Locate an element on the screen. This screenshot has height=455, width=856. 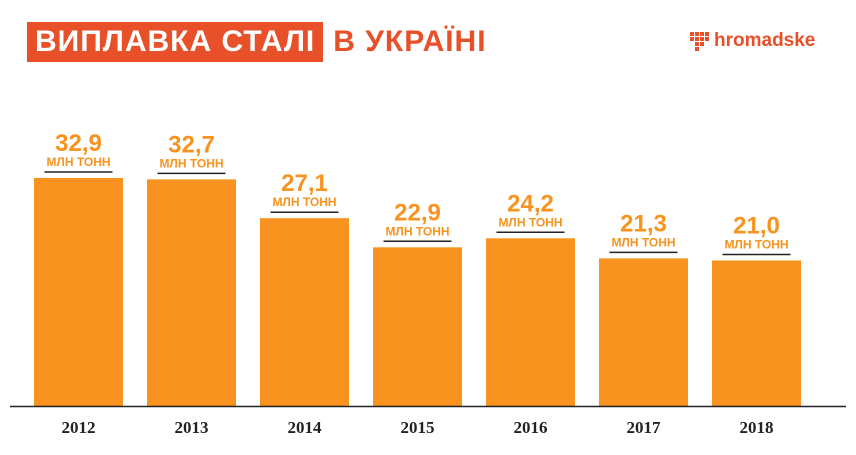
bar-2017 is located at coordinates (643, 332).